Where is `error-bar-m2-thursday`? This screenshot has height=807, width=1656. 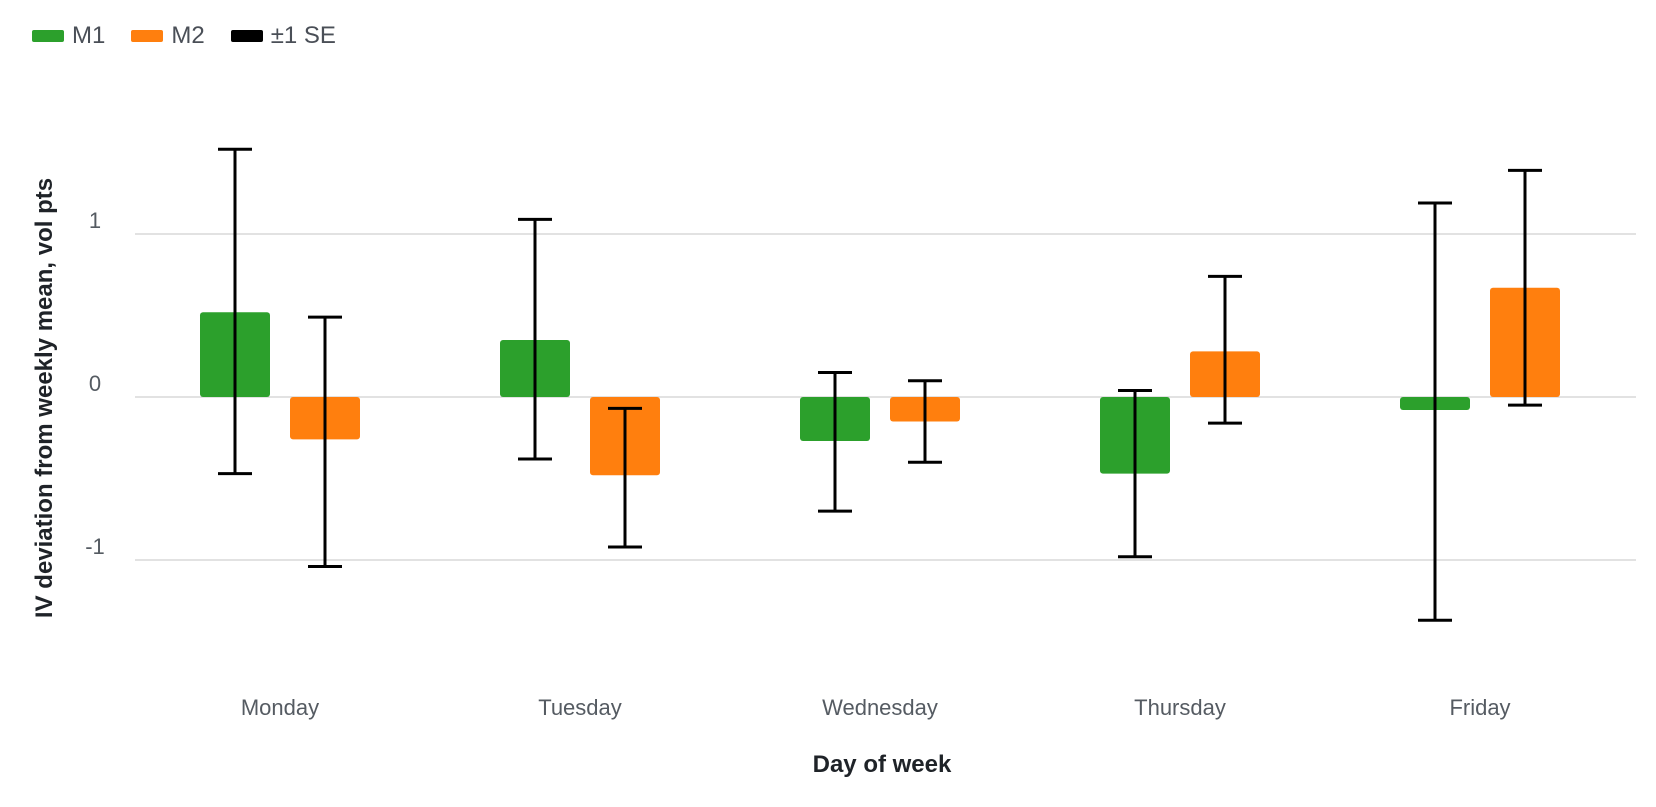
error-bar-m2-thursday is located at coordinates (1225, 349).